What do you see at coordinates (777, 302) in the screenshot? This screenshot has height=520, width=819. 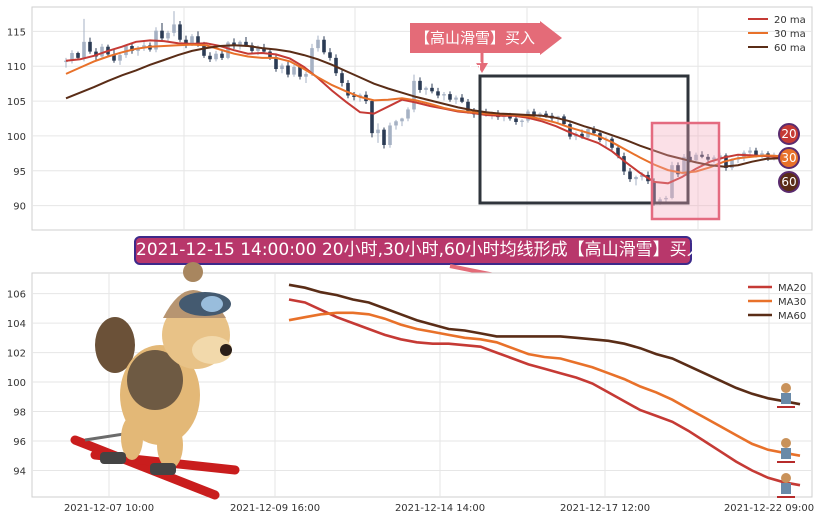 I see `legend-bottom: MA20 MA30 MA60` at bounding box center [777, 302].